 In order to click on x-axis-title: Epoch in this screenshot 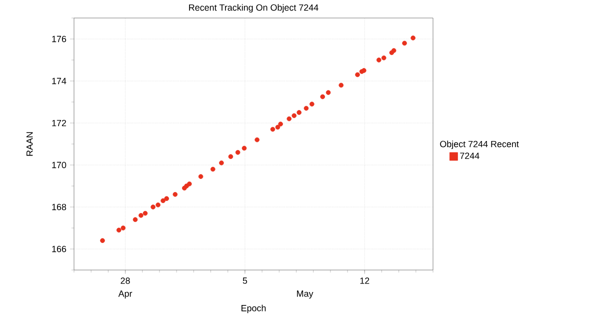, I will do `click(254, 309)`.